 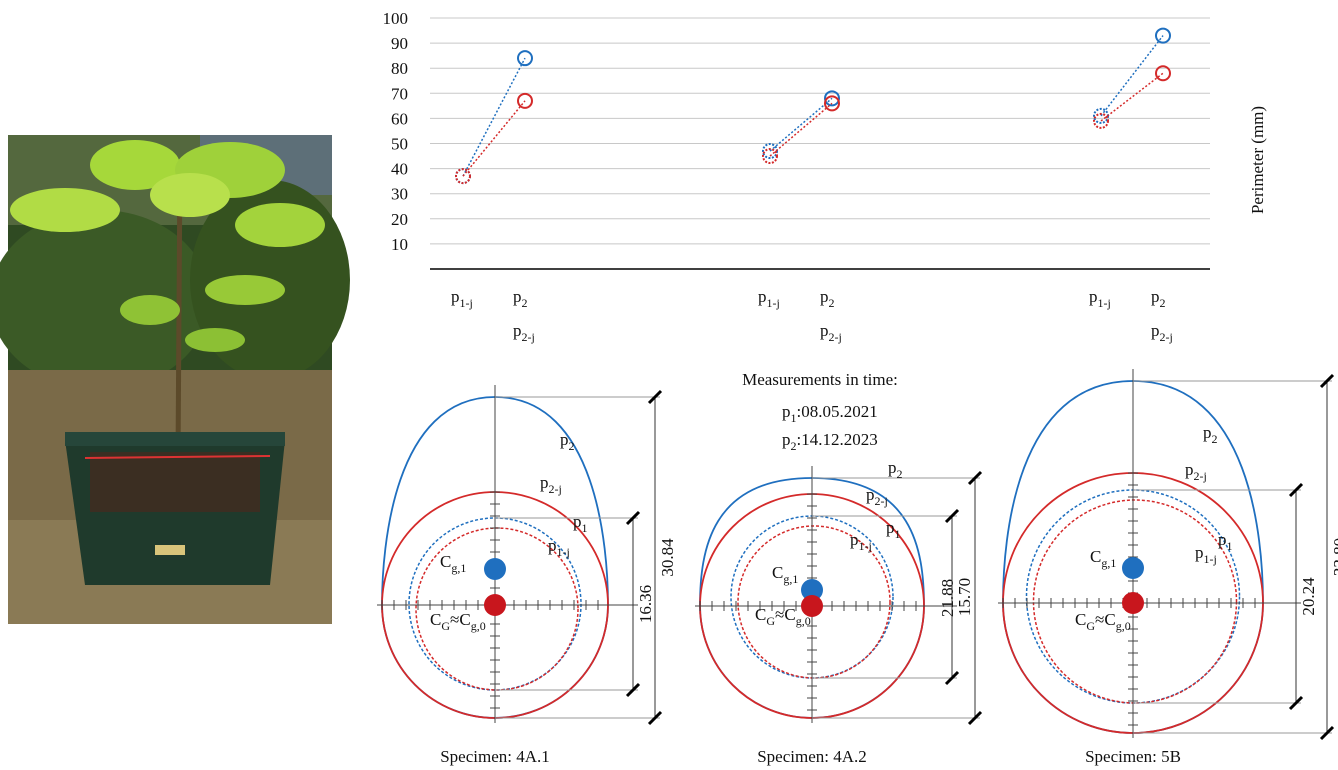 I want to click on specimen-caption: Specimen: 4A.2, so click(x=812, y=756).